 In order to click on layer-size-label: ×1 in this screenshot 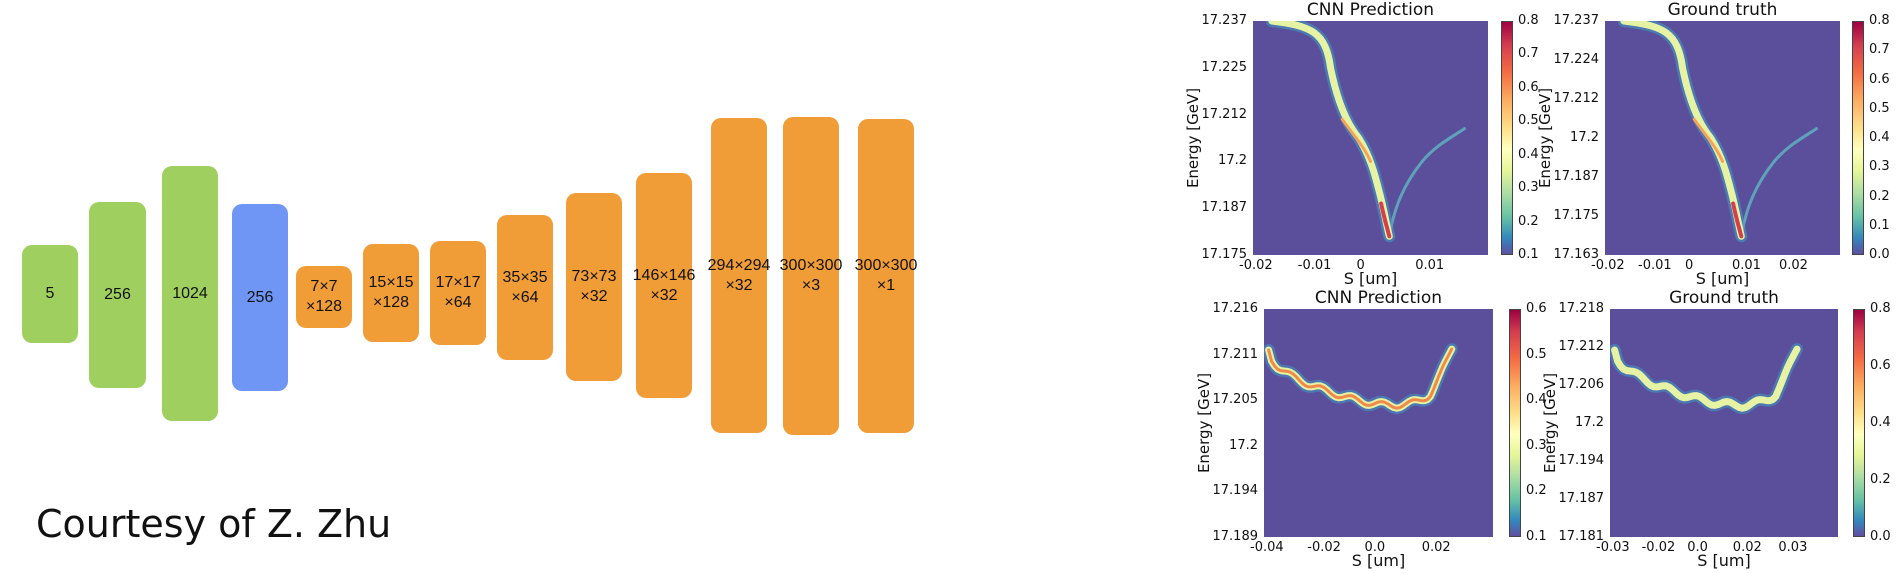, I will do `click(886, 285)`.